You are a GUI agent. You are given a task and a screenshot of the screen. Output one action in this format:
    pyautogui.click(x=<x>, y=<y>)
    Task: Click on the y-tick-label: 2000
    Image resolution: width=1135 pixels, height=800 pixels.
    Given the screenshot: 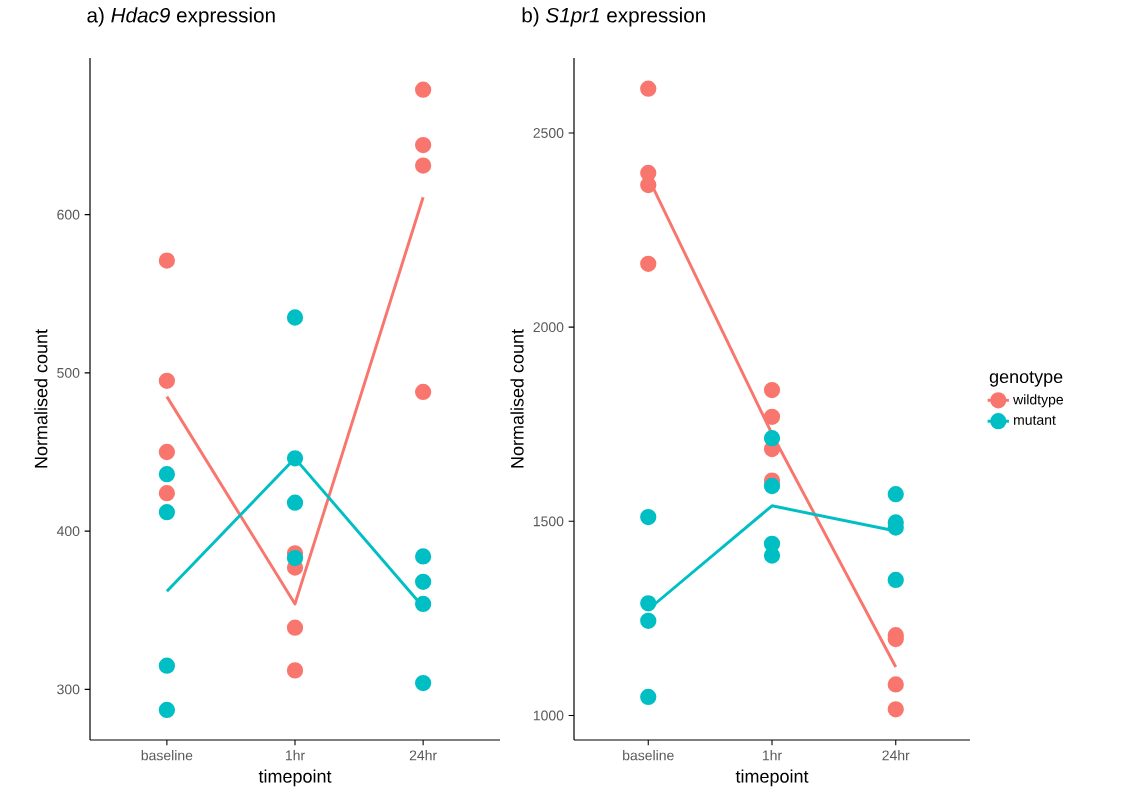 What is the action you would take?
    pyautogui.click(x=548, y=327)
    